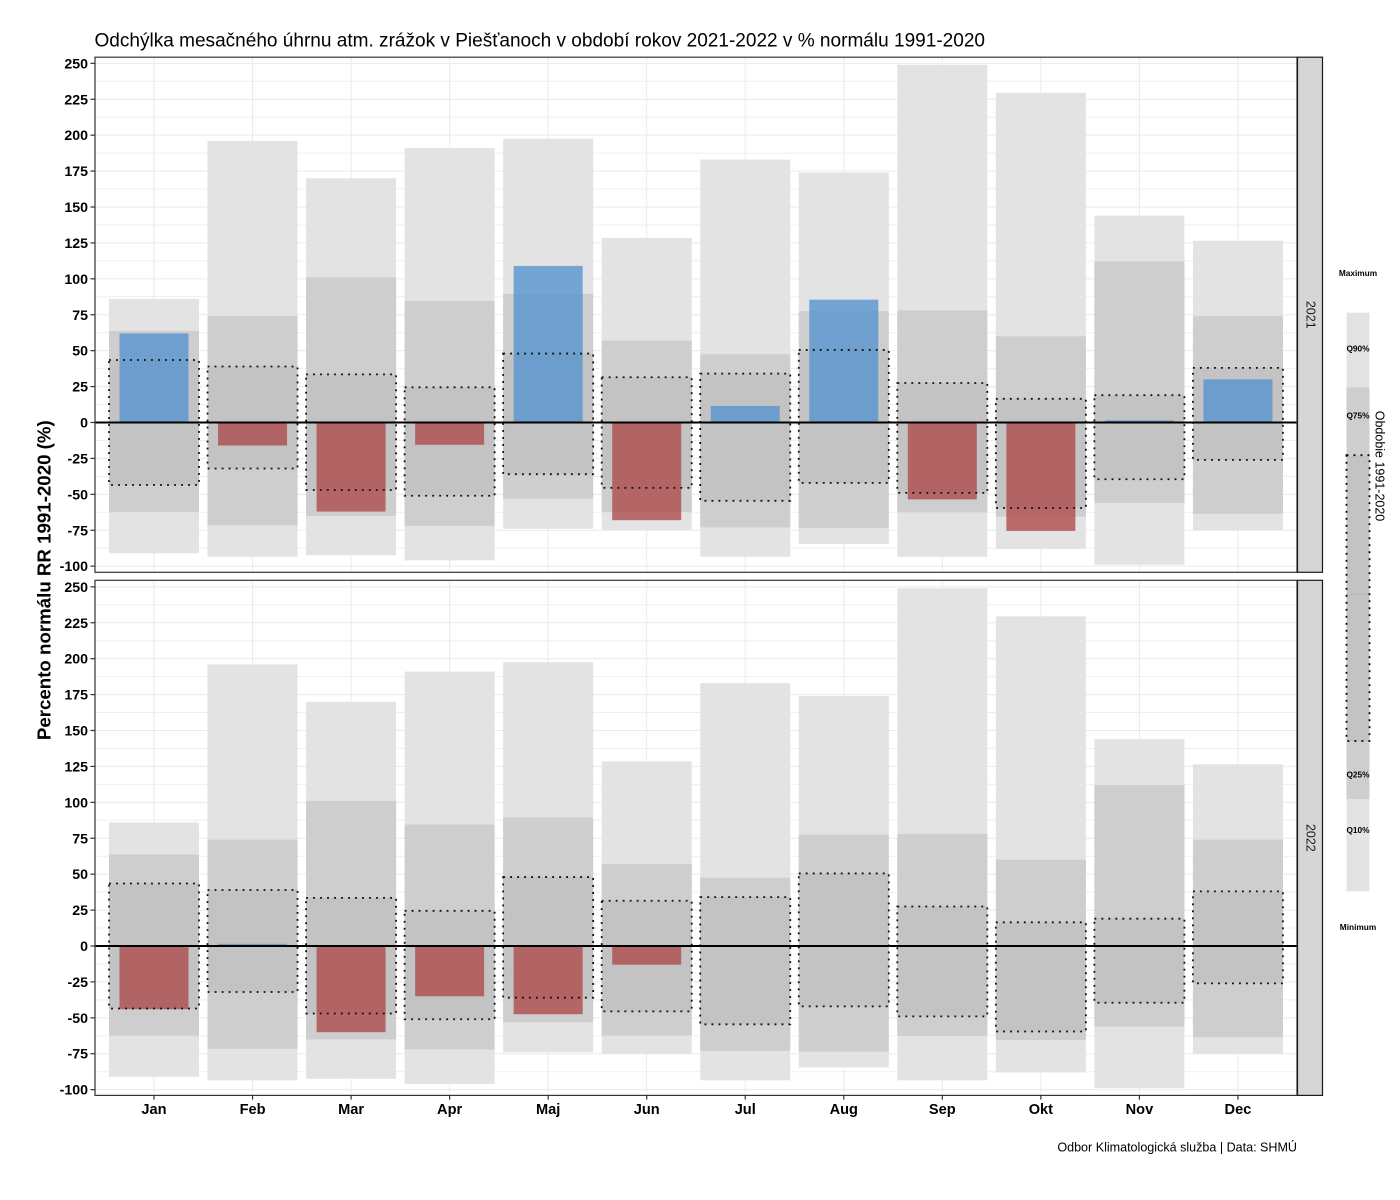  What do you see at coordinates (253, 1110) in the screenshot?
I see `svg-text: Feb` at bounding box center [253, 1110].